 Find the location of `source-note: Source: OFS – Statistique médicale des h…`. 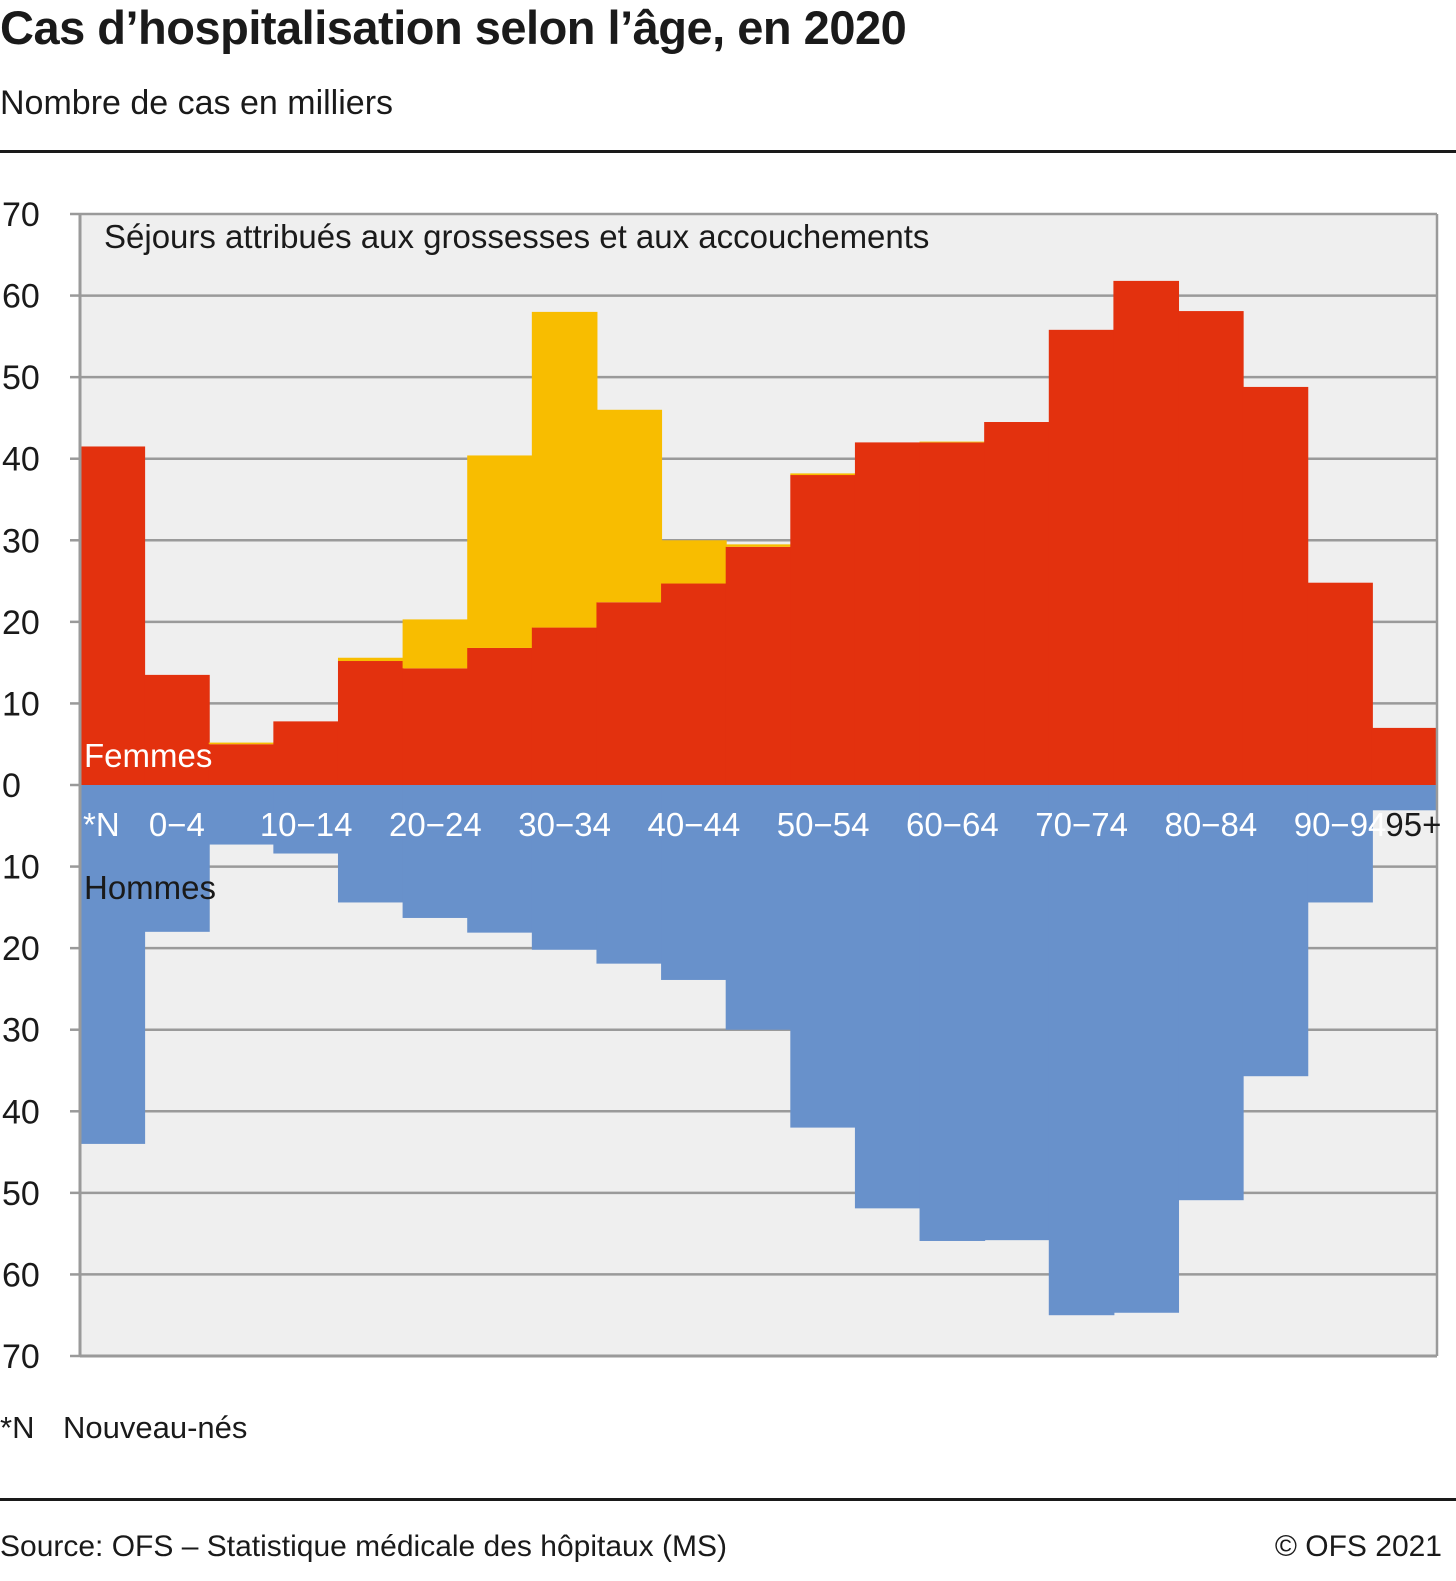

source-note: Source: OFS – Statistique médicale des h… is located at coordinates (364, 1546).